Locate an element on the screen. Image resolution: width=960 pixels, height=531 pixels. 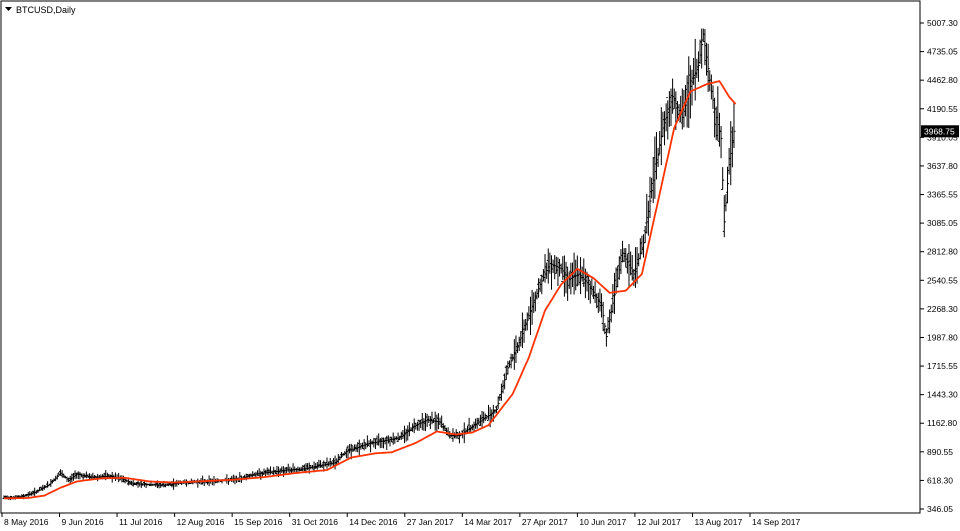
x-tick-label: 13 Aug 2017 is located at coordinates (718, 522).